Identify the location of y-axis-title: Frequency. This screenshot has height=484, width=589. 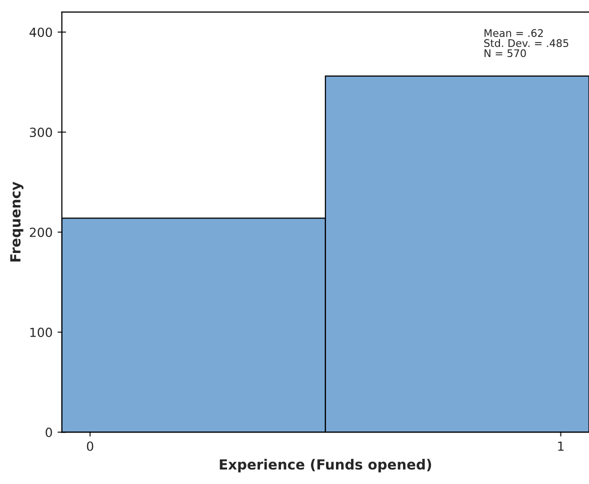
(17, 222).